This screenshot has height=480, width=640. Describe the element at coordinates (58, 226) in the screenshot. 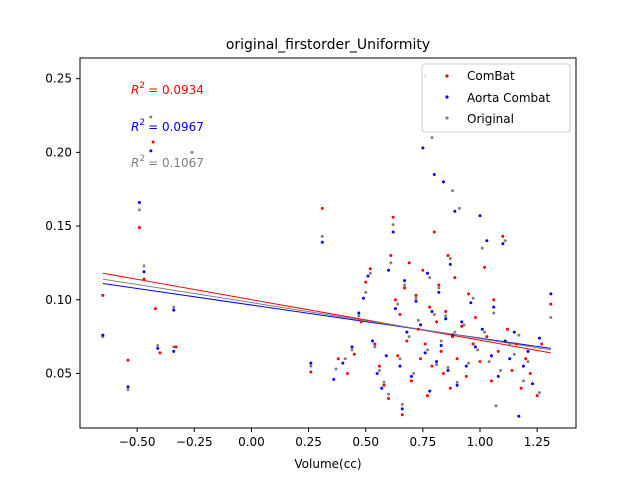

I see `y-tick-label: 0.15` at that location.